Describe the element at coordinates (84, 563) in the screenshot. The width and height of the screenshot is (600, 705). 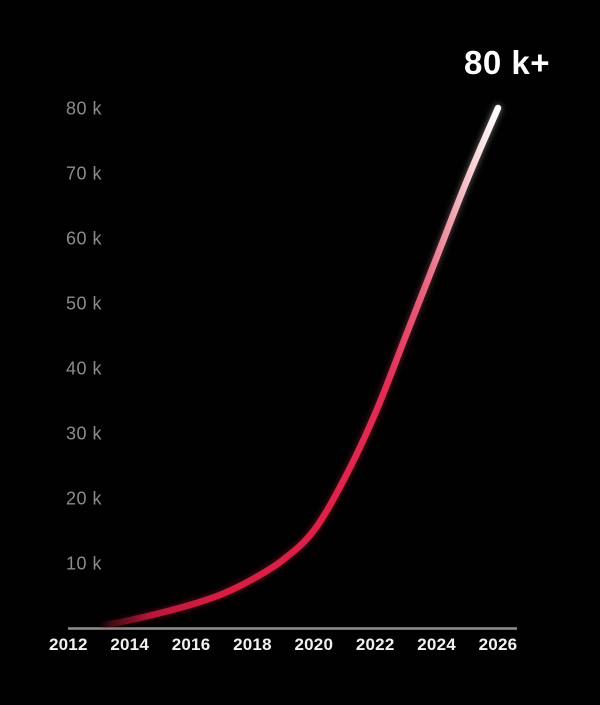
I see `y-tick-label: 10 k` at that location.